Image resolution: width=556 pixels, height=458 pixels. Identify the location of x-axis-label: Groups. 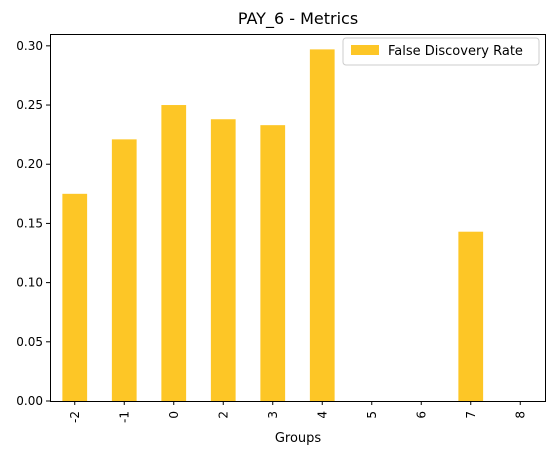
(298, 438).